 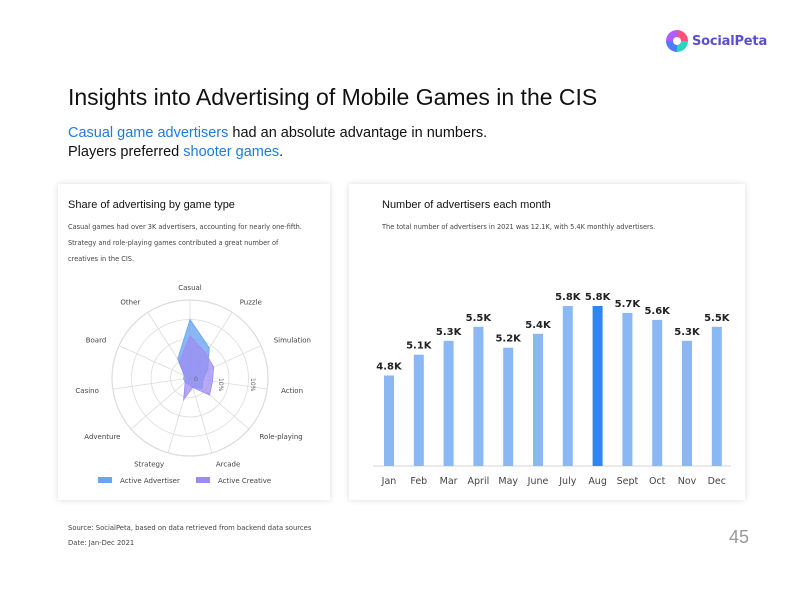 What do you see at coordinates (677, 41) in the screenshot?
I see `socialpeta-logo-icon` at bounding box center [677, 41].